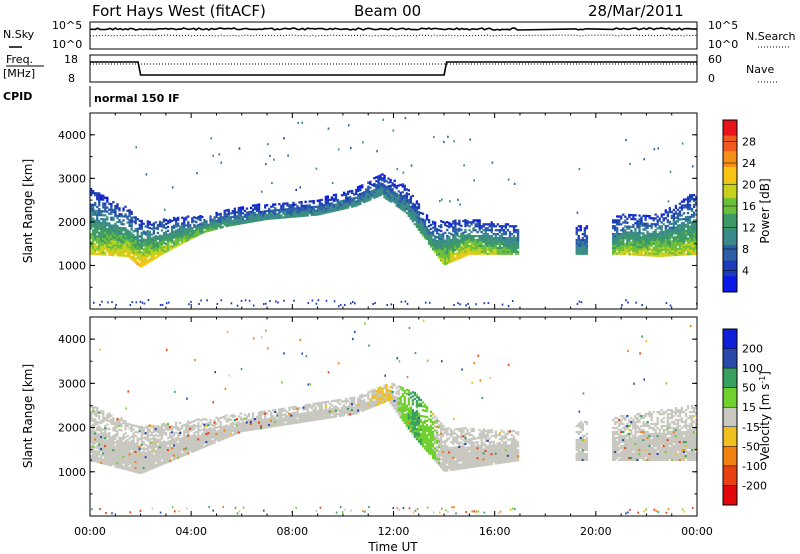  What do you see at coordinates (28, 211) in the screenshot?
I see `power-ylabel: Slant Range [km]` at bounding box center [28, 211].